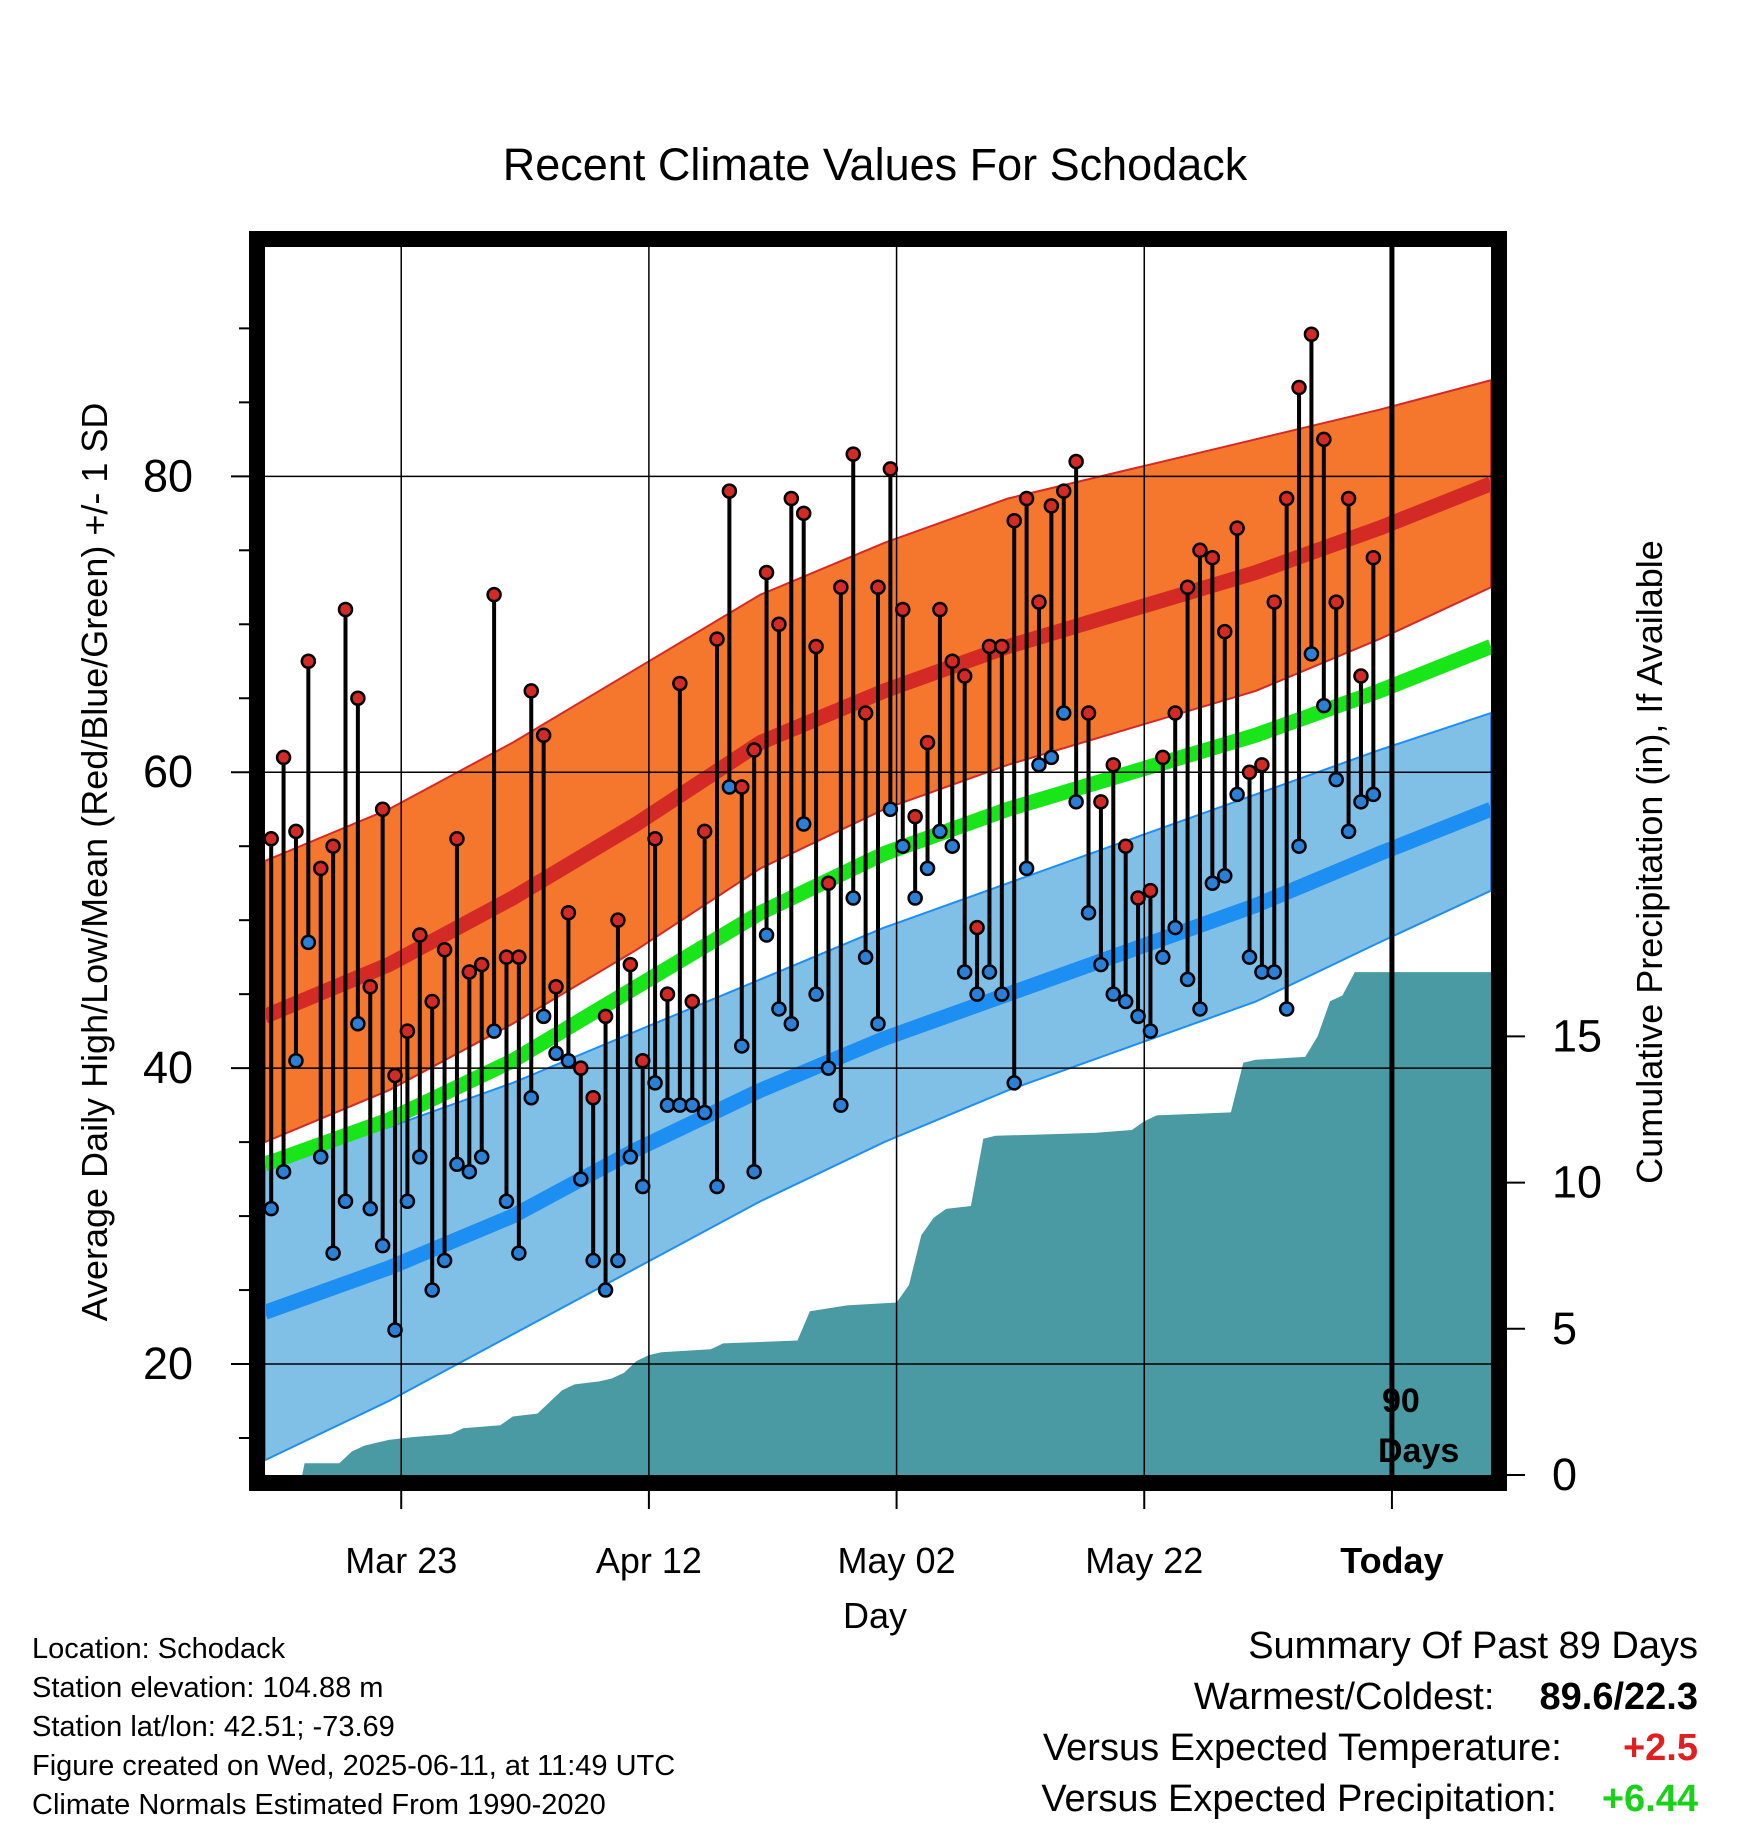 This screenshot has width=1748, height=1828. Describe the element at coordinates (1144, 1560) in the screenshot. I see `x-tick-label: May 22` at that location.